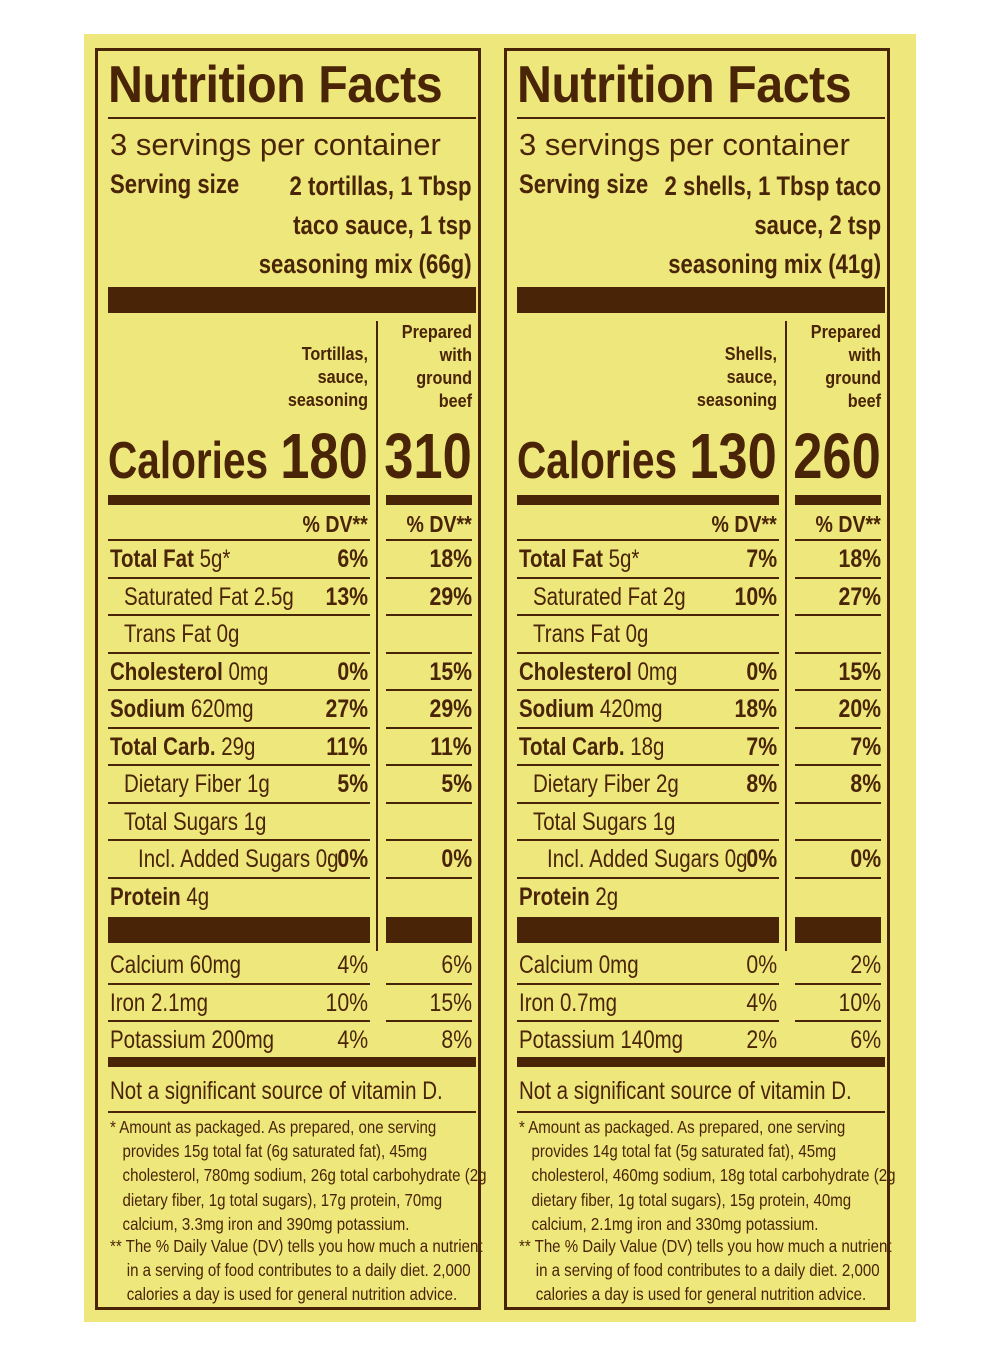 This screenshot has height=1358, width=1000. What do you see at coordinates (456, 859) in the screenshot?
I see `nutrient-dv-prepared: 0%` at bounding box center [456, 859].